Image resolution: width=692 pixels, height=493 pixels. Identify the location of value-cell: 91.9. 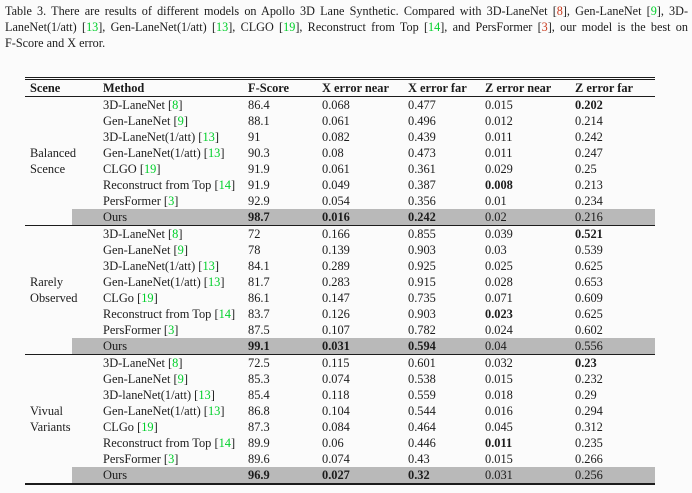
(259, 169).